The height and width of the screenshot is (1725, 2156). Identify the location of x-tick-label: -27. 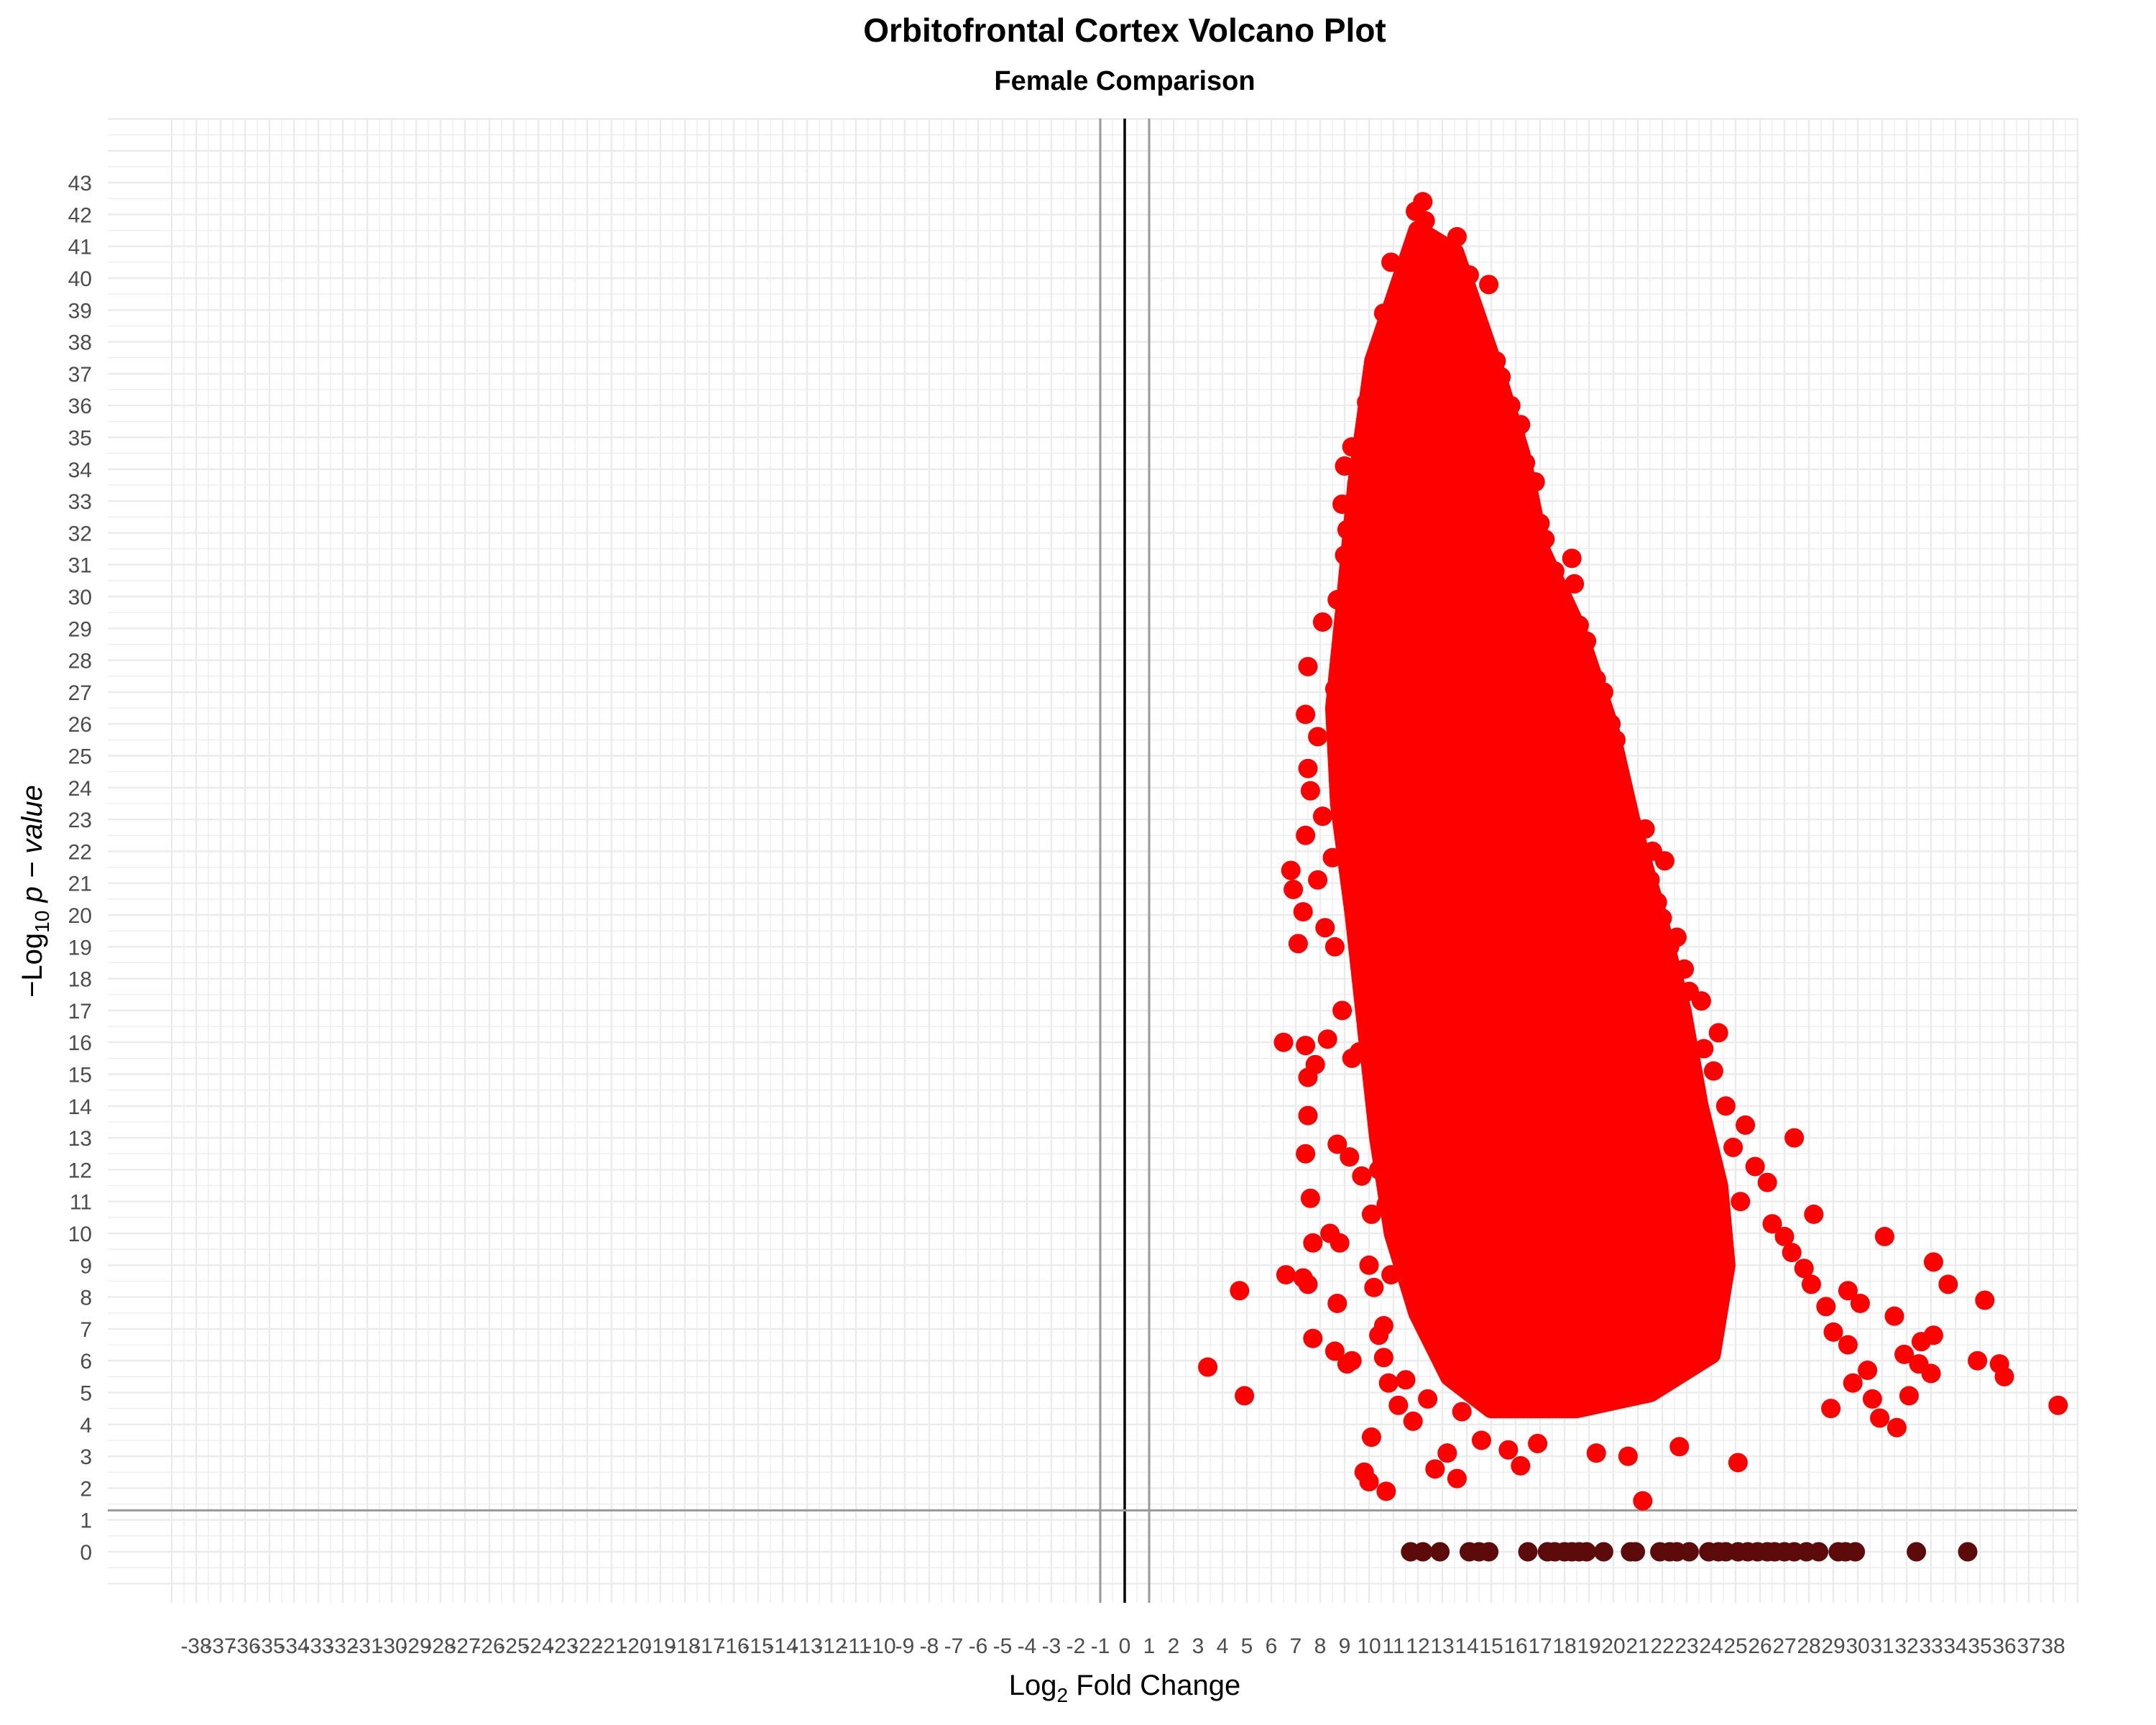
(464, 1646).